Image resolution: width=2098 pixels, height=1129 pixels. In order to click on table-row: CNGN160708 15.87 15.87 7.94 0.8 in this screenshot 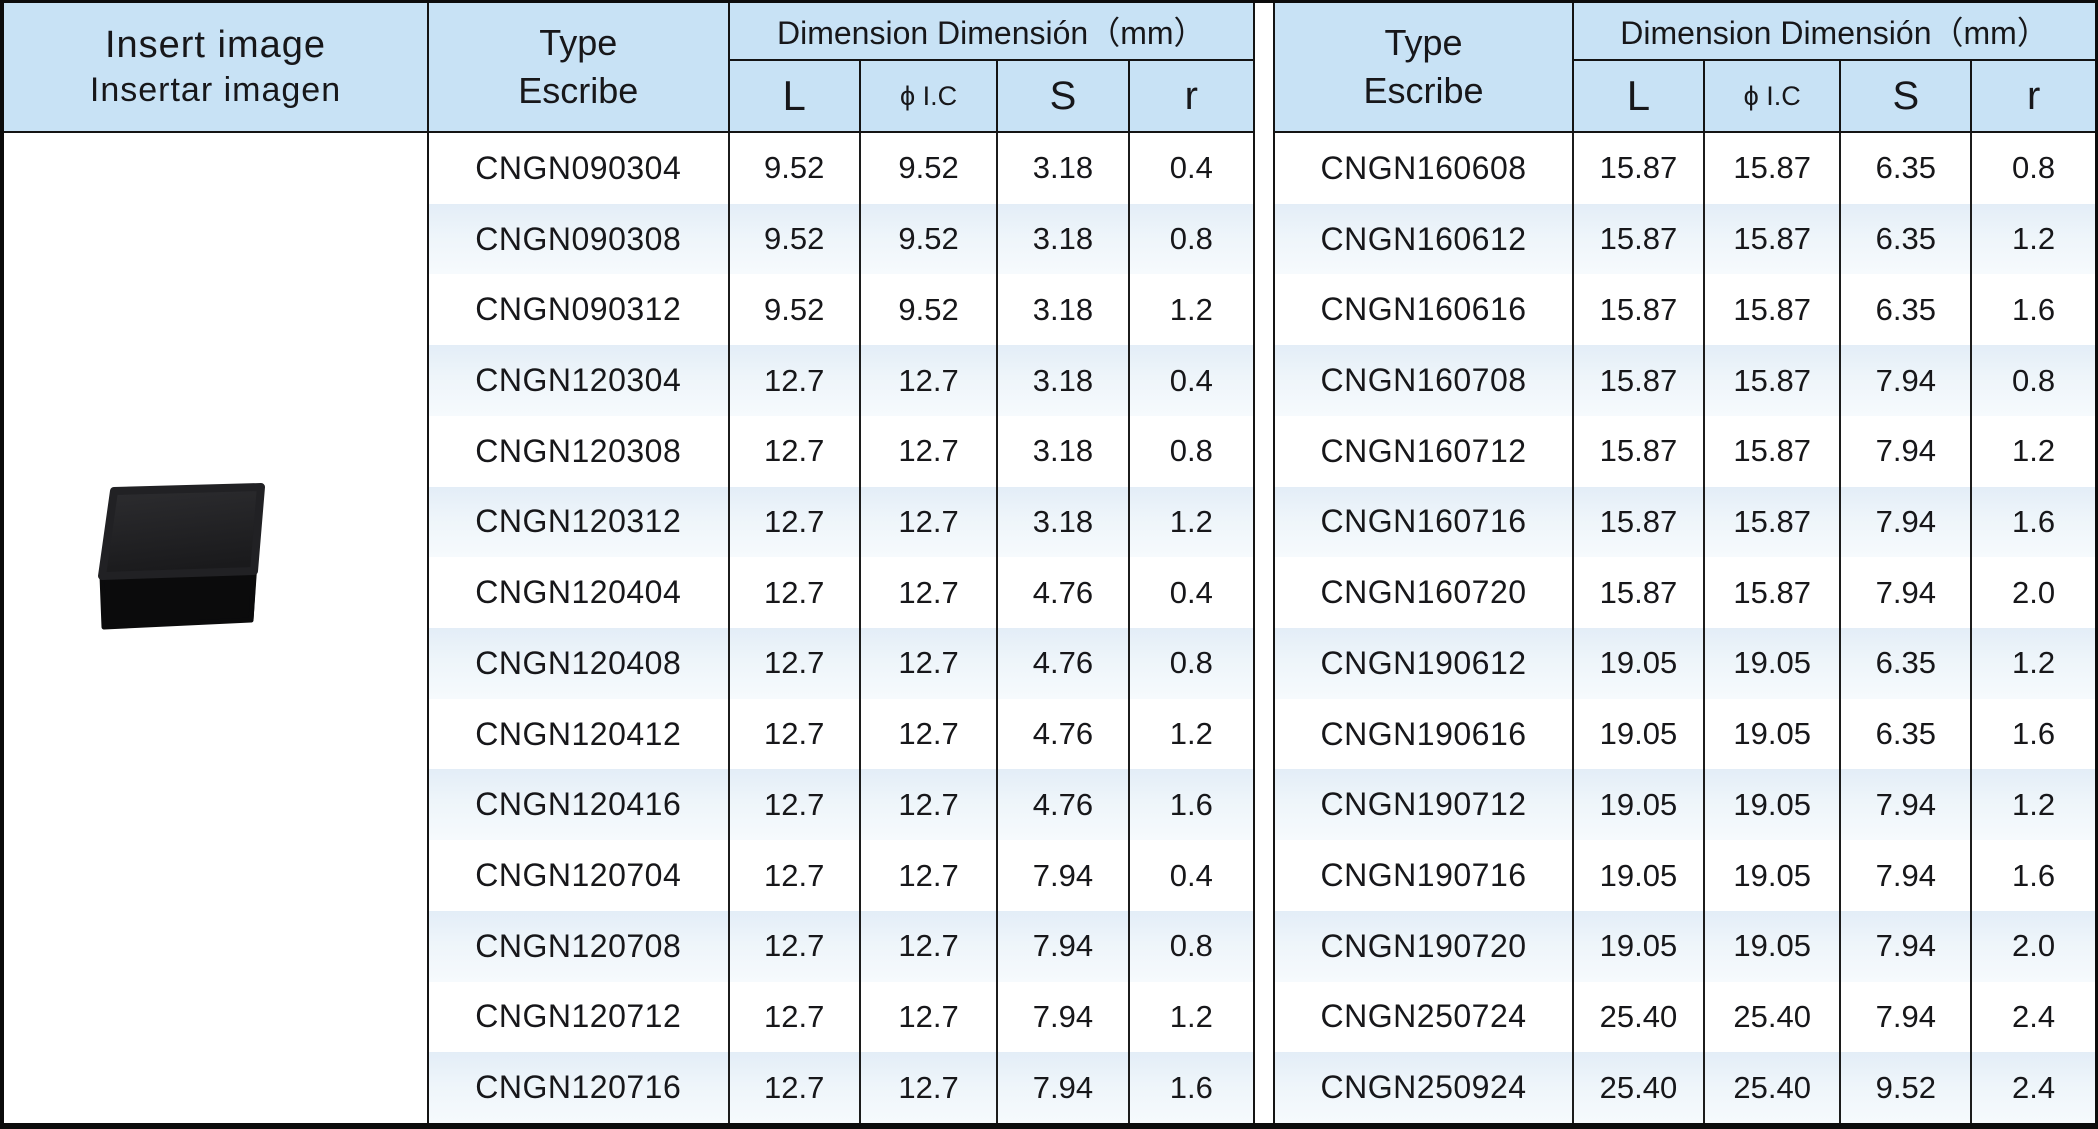, I will do `click(1685, 380)`.